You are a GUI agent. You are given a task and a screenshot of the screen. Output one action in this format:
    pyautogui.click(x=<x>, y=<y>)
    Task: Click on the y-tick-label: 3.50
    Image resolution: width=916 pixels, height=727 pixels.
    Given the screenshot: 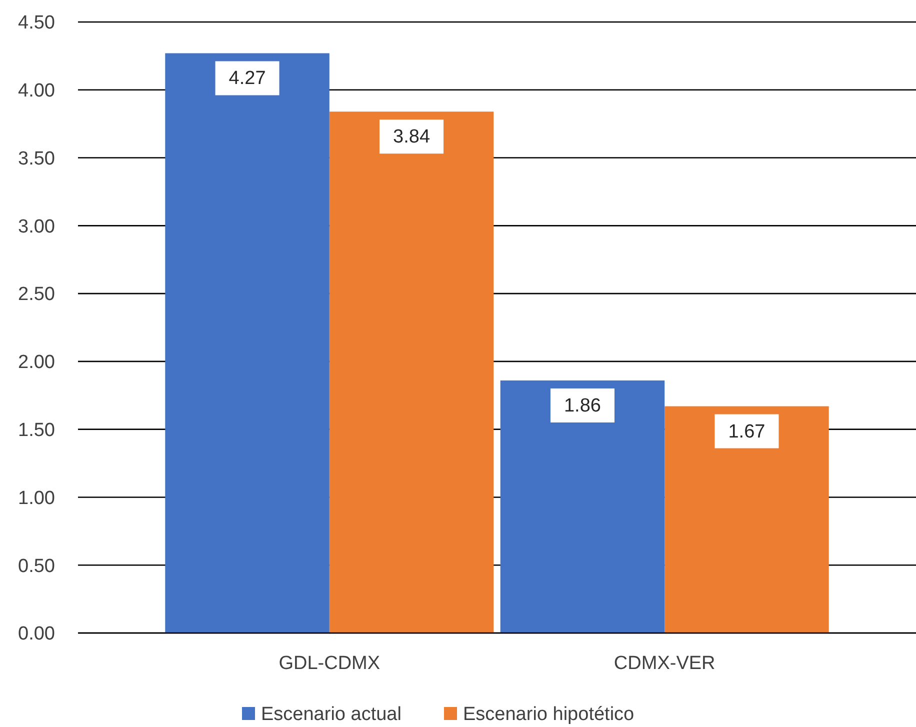 What is the action you would take?
    pyautogui.click(x=36, y=159)
    